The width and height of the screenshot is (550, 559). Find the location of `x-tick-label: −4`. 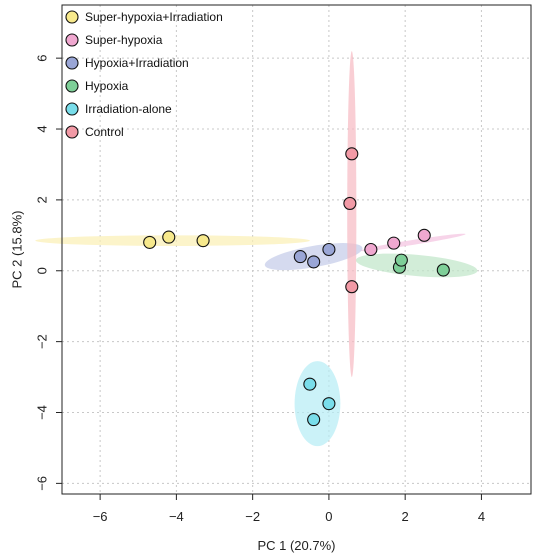

x-tick-label: −4 is located at coordinates (176, 516).